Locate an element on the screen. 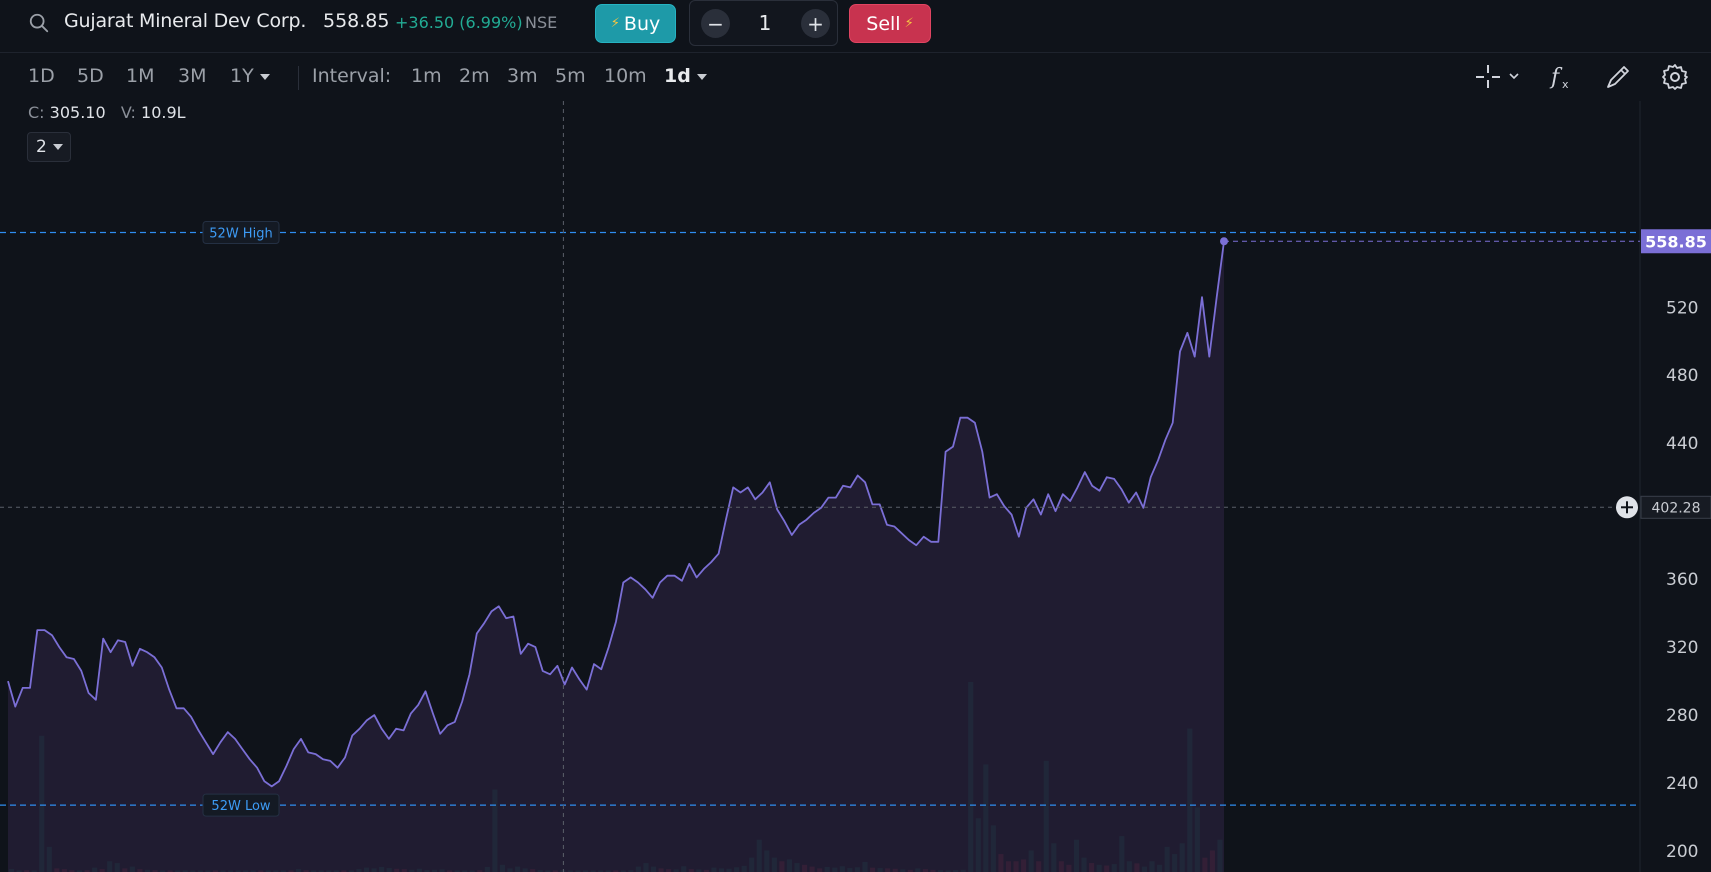  drawing-pen-icon is located at coordinates (1618, 77).